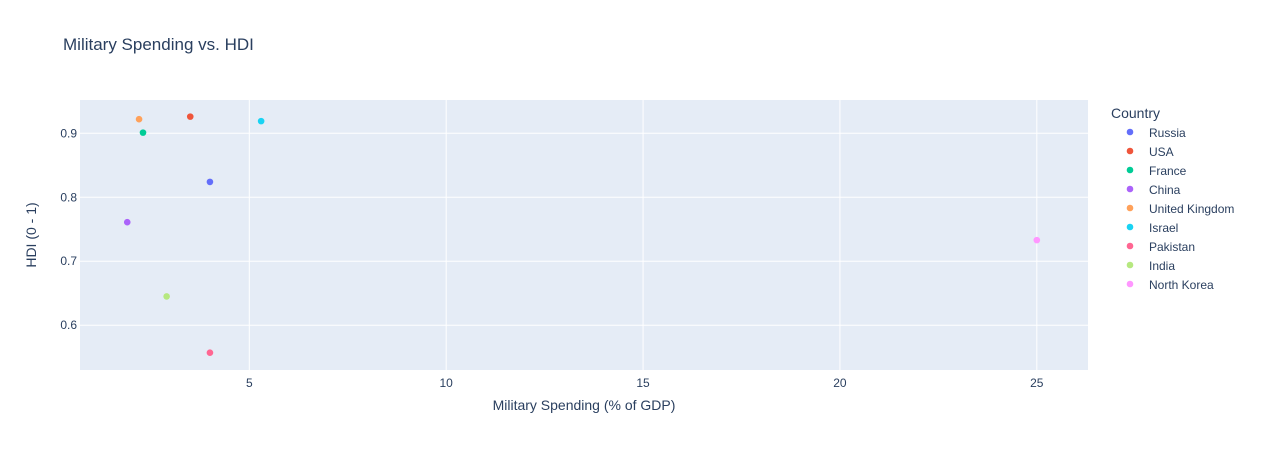 This screenshot has height=450, width=1262. I want to click on legend-label: Israel, so click(1163, 228).